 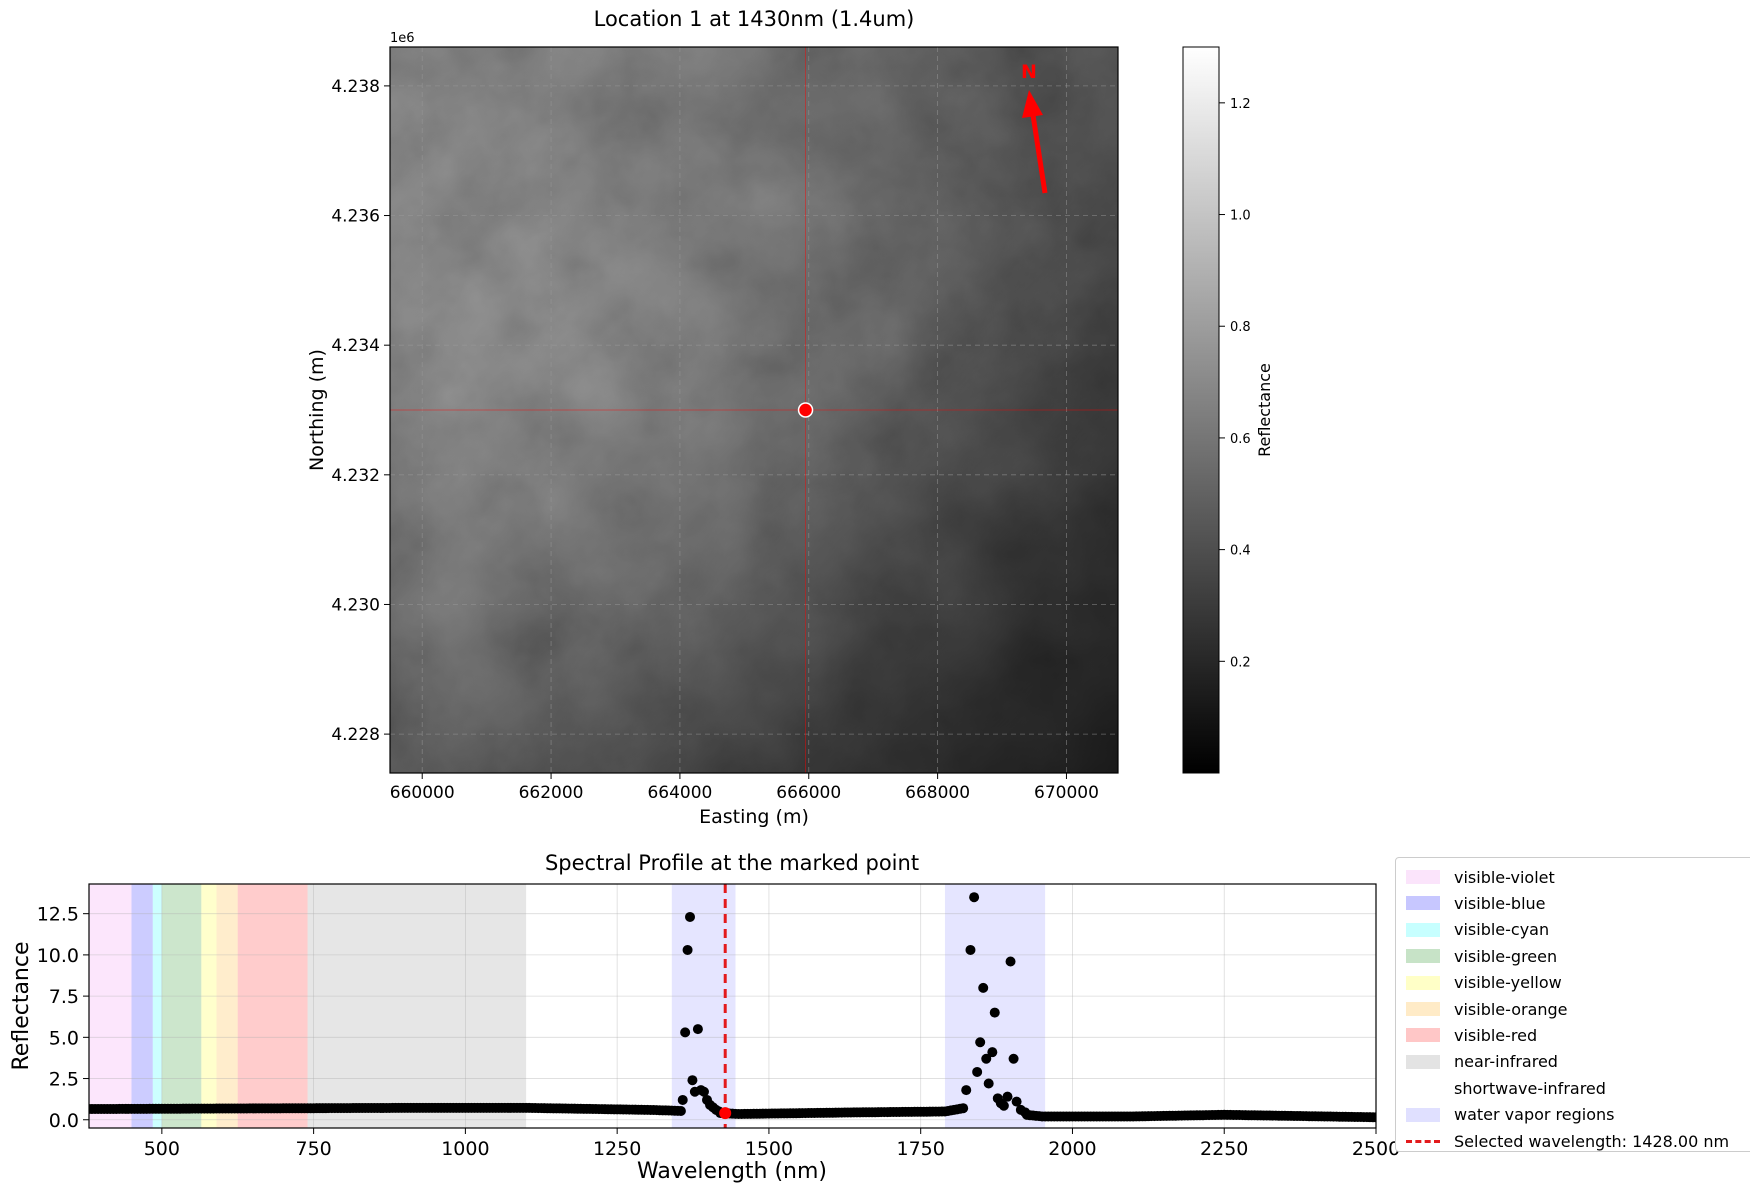 I want to click on marked-point, so click(x=805, y=410).